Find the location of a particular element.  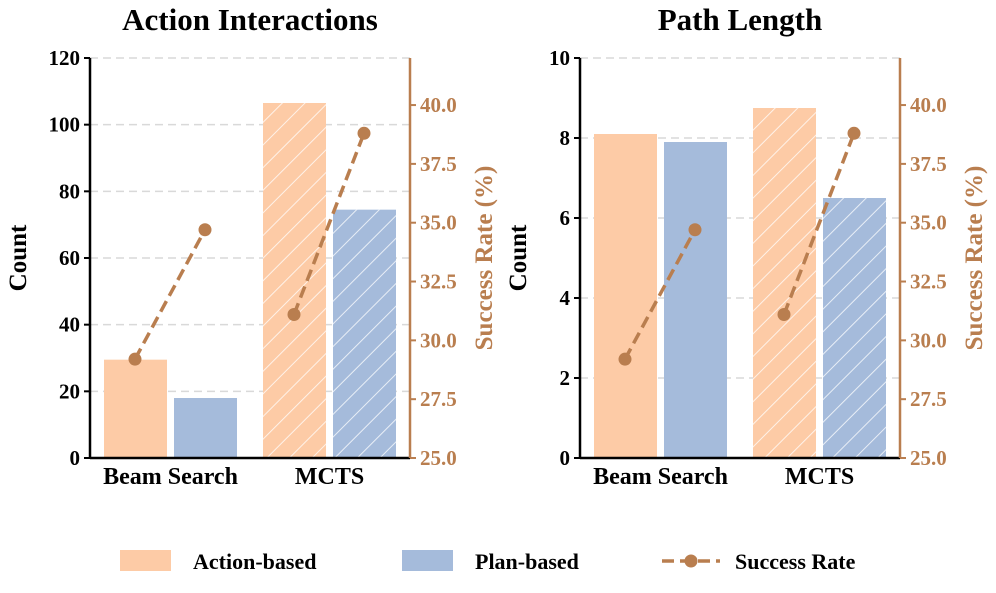

y-tick-label: 20 is located at coordinates (69, 391).